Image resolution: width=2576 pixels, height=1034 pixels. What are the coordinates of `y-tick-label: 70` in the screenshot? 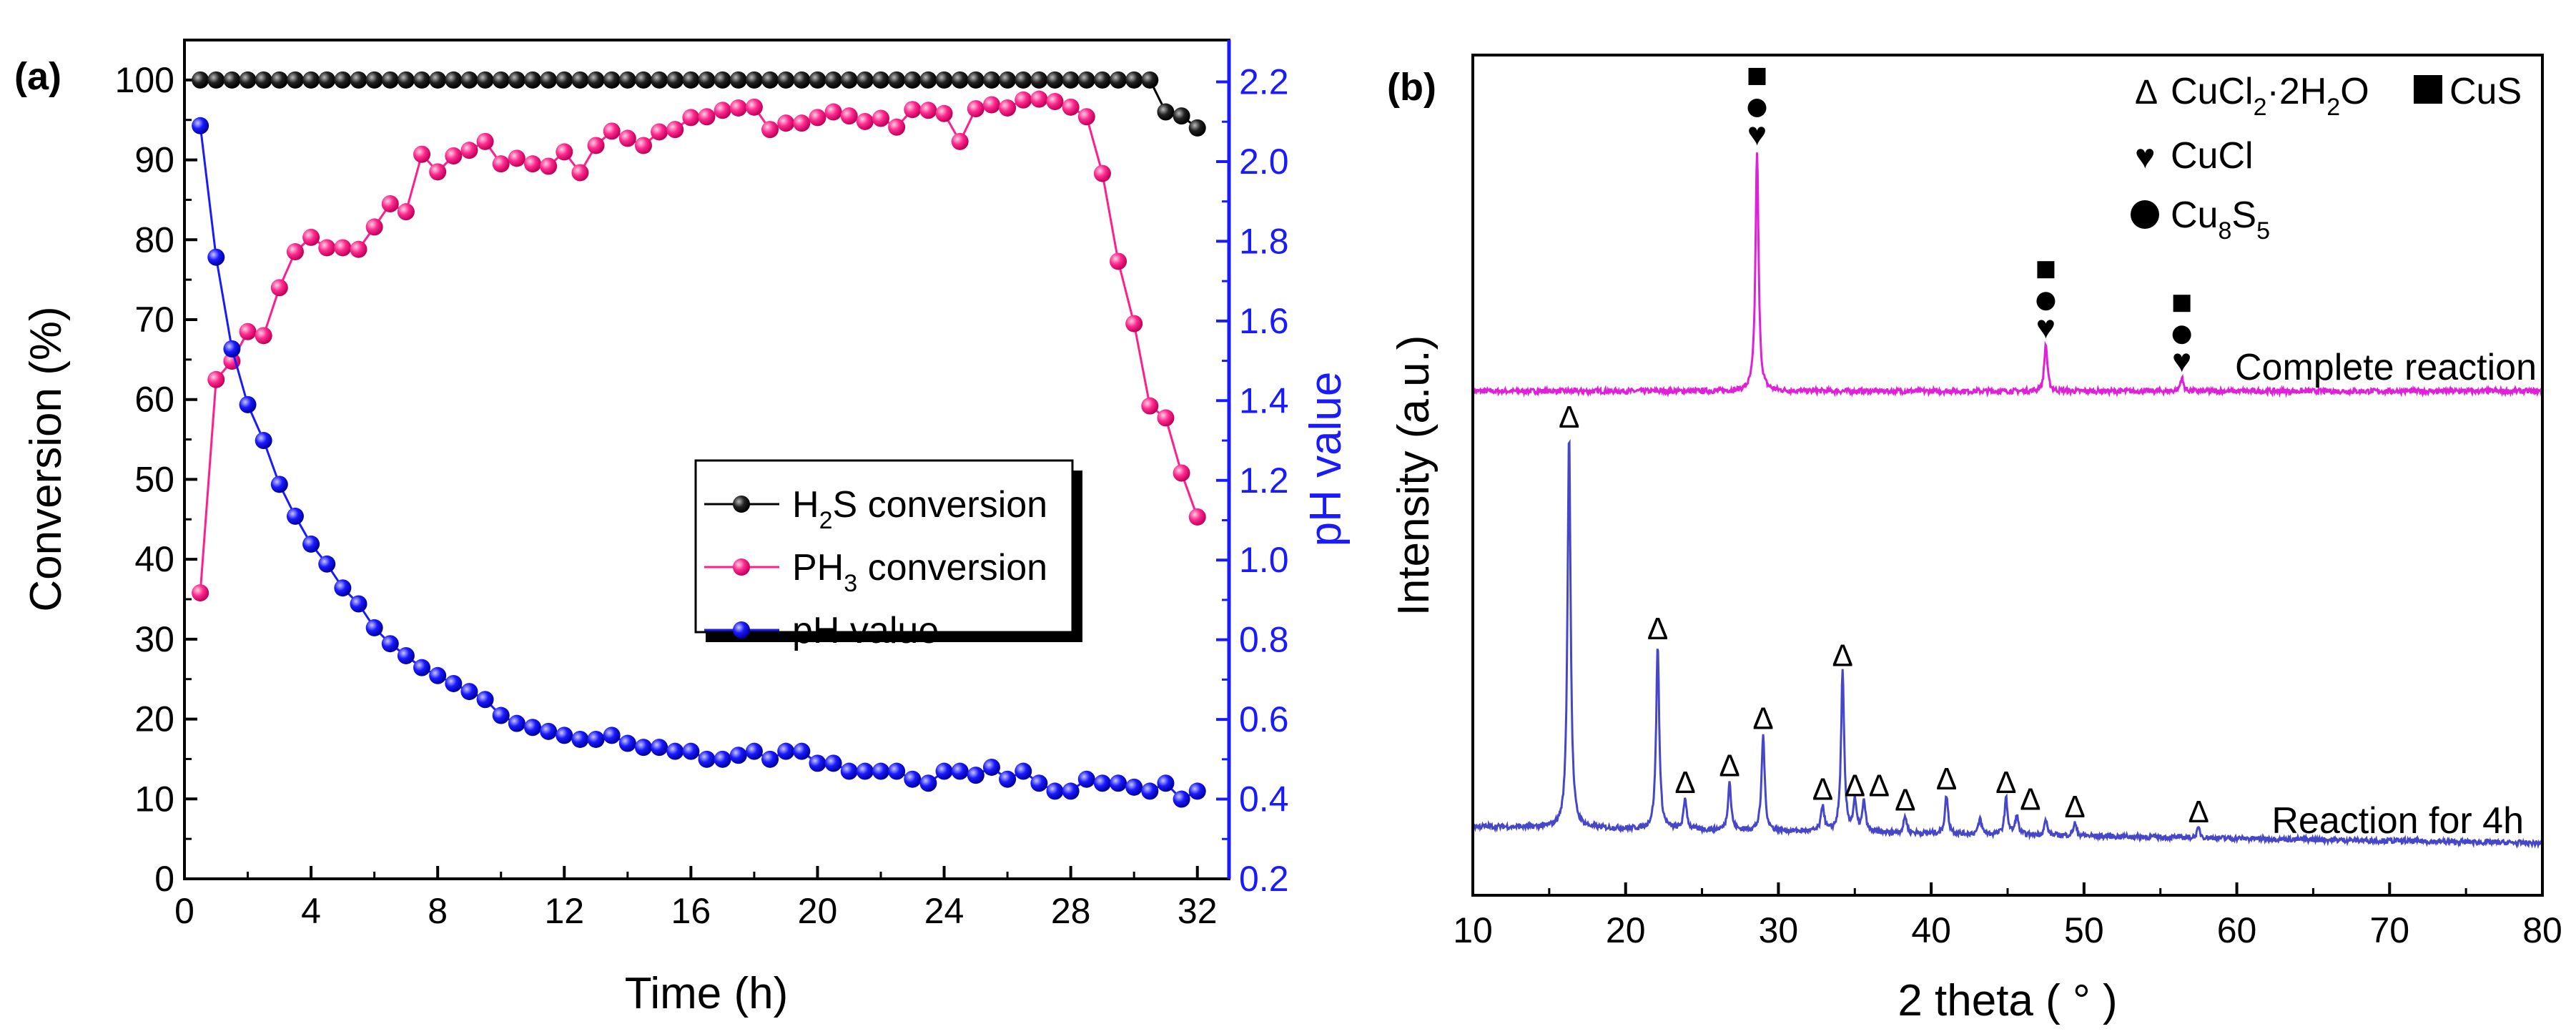 It's located at (154, 320).